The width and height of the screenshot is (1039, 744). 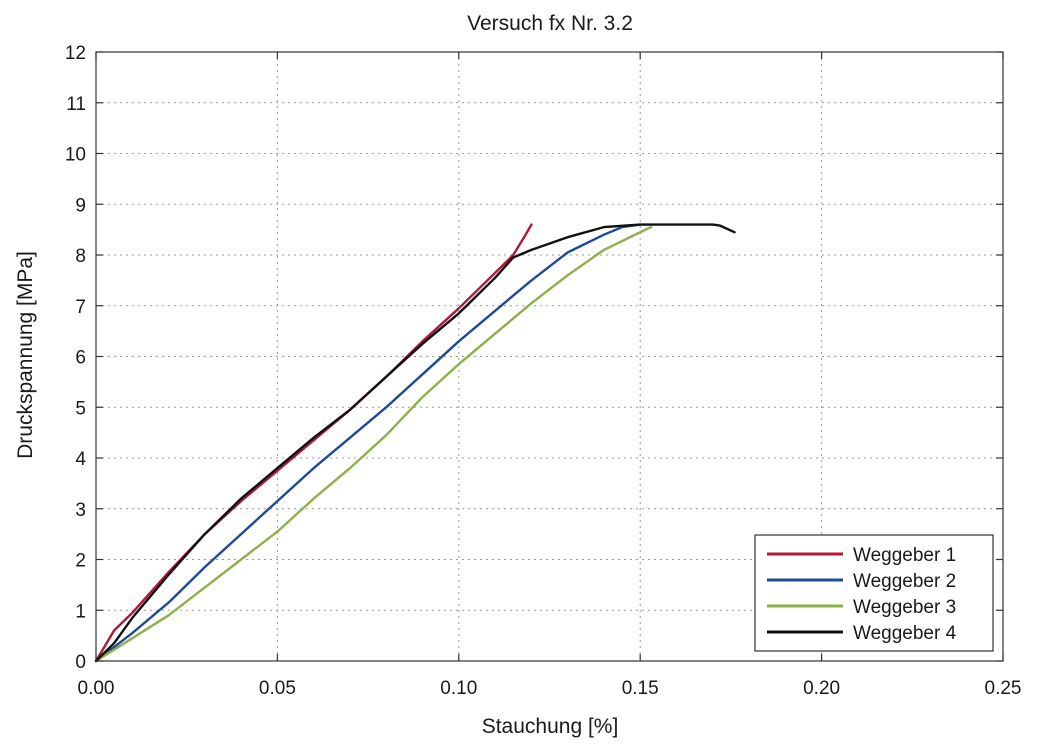 What do you see at coordinates (904, 607) in the screenshot?
I see `legend-label: Weggeber 3` at bounding box center [904, 607].